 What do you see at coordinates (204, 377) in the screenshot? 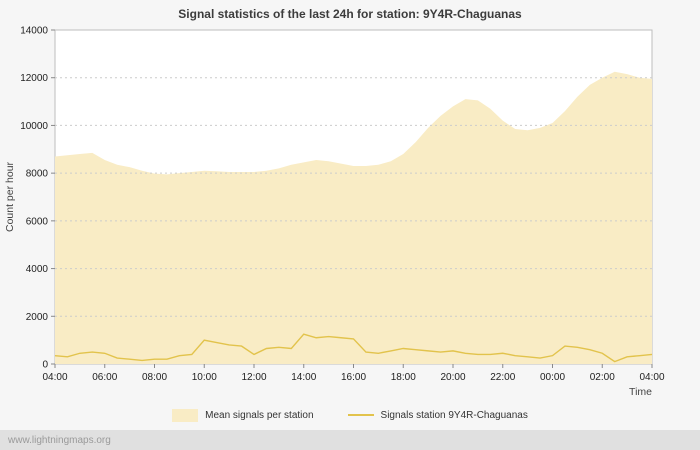
I see `x-tick-label: 10:00` at bounding box center [204, 377].